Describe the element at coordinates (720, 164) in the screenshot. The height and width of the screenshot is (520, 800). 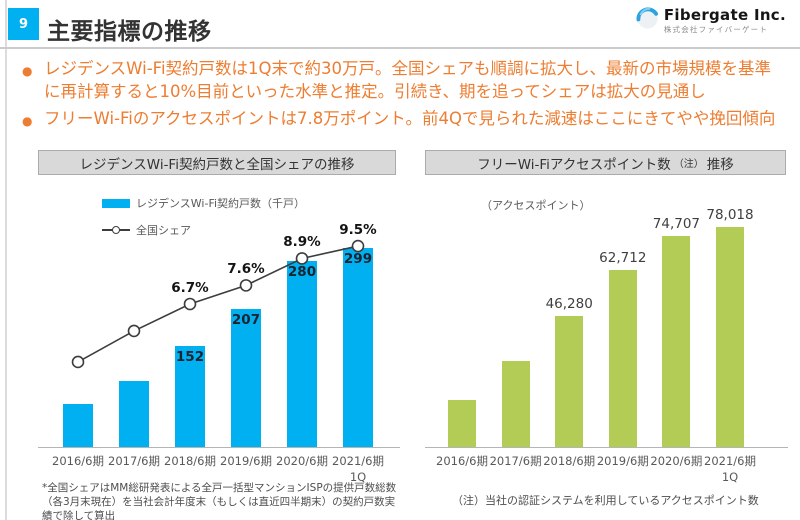
I see `freewifi-title-suffix: 推移` at that location.